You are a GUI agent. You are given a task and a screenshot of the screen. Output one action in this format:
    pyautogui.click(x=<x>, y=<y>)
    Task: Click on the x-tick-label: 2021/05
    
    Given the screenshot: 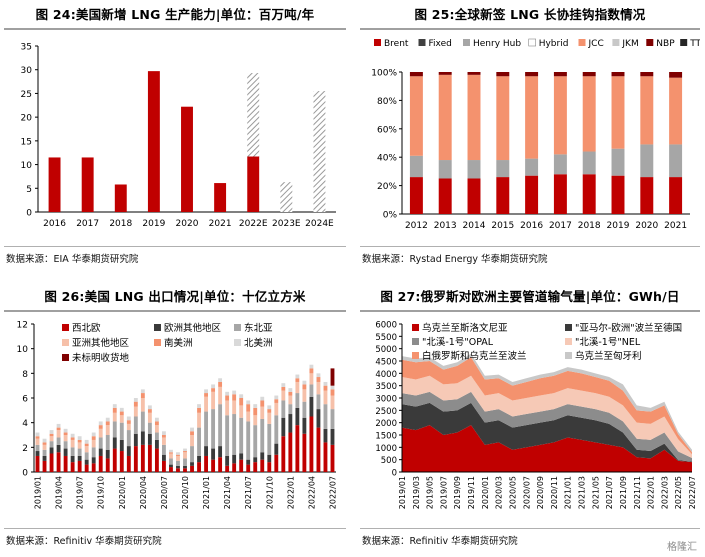 What is the action you would take?
    pyautogui.click(x=595, y=492)
    